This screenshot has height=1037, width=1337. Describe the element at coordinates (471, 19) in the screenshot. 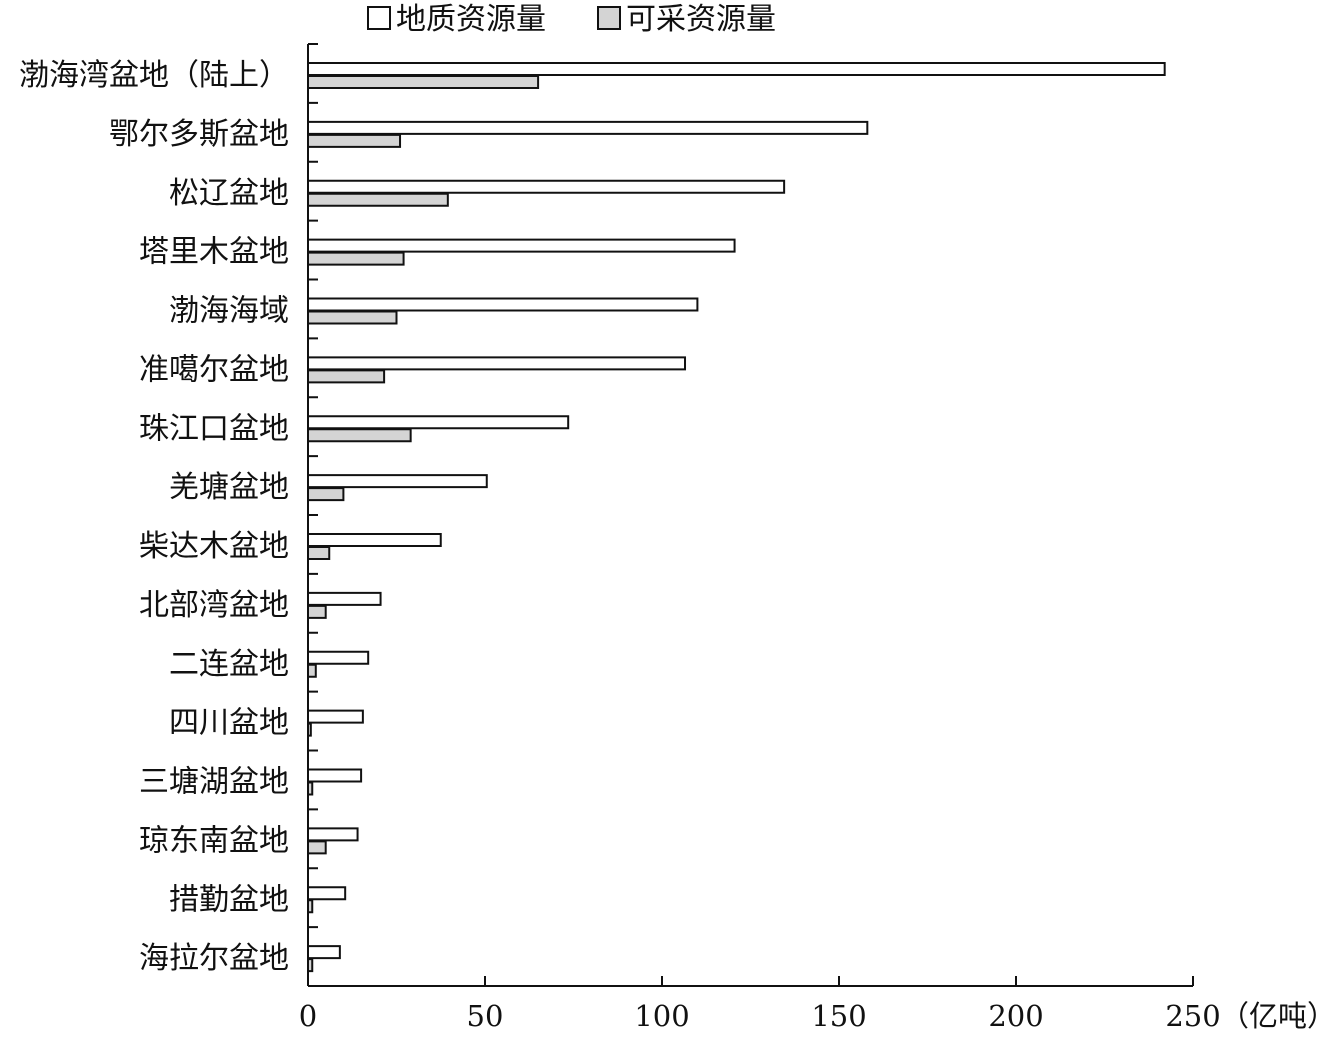

I see `legend-label-geological: 地质资源量` at that location.